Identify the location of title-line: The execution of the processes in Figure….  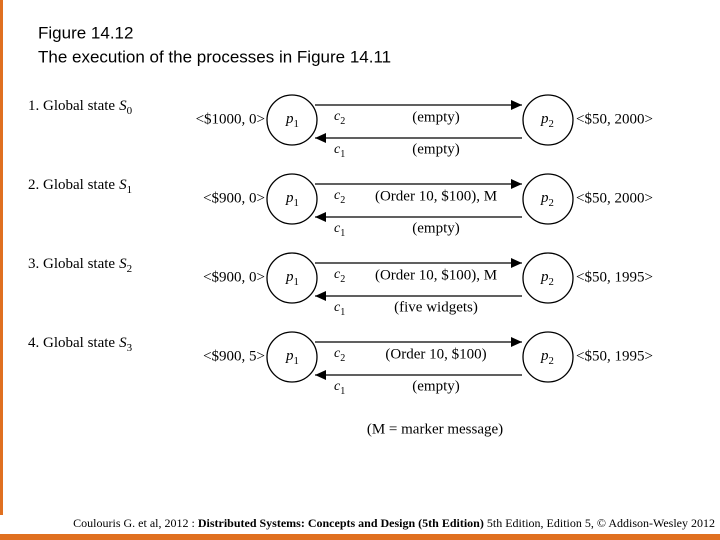
(214, 56).